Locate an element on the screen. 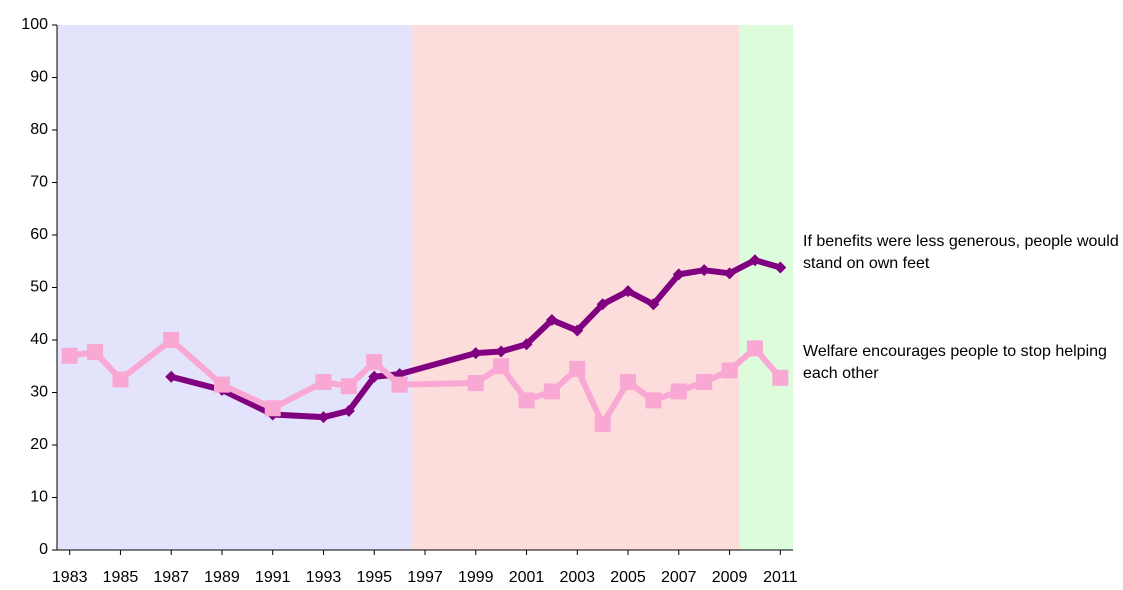 Image resolution: width=1123 pixels, height=590 pixels. x-tick-label: 1991 is located at coordinates (273, 577).